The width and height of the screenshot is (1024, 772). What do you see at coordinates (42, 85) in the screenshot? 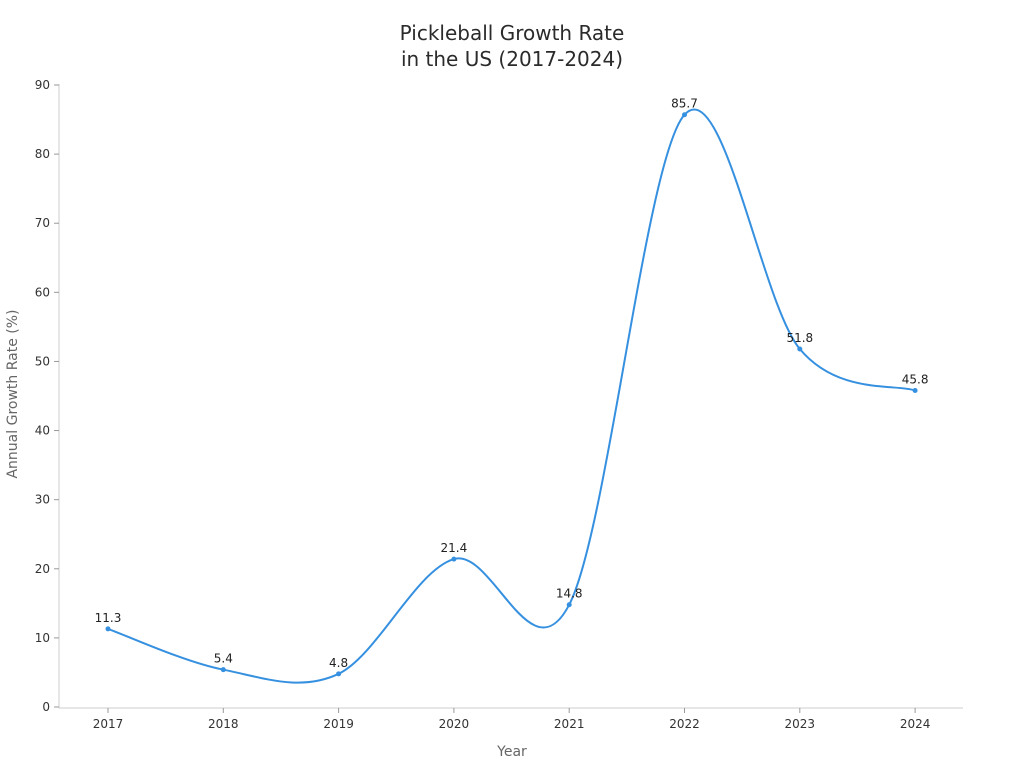
I see `y-tick-label: 90` at bounding box center [42, 85].